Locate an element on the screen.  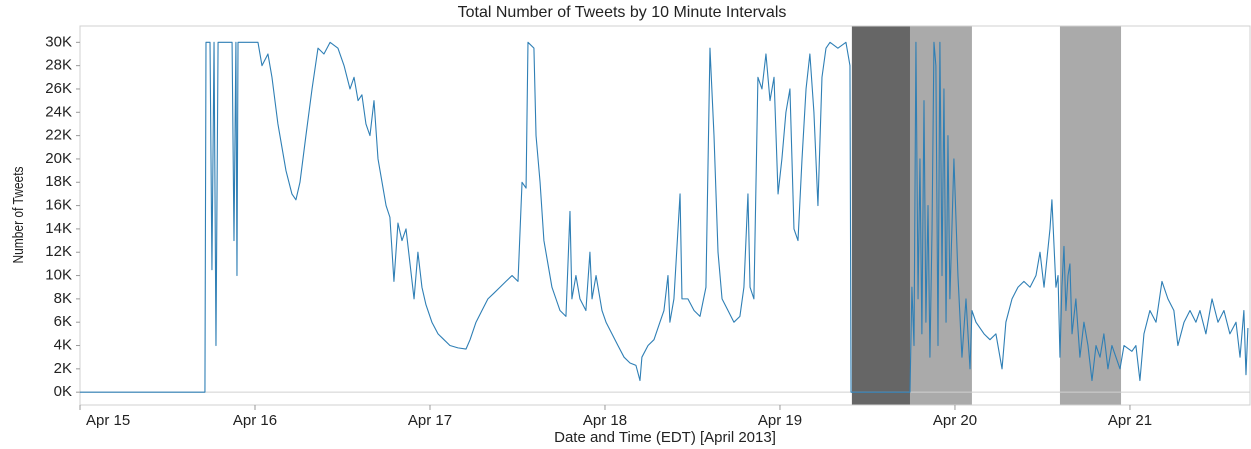
y-tick-label: 18K is located at coordinates (58, 181).